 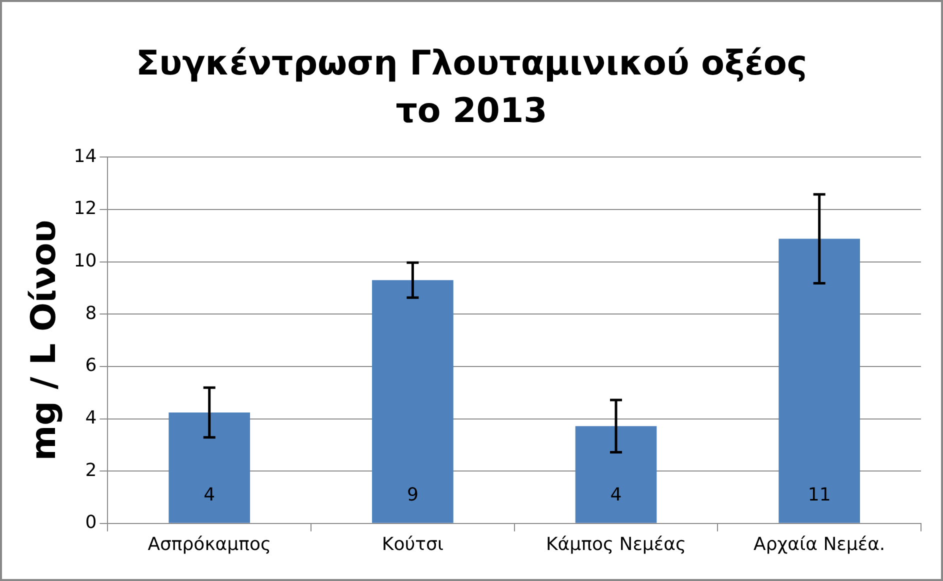 What do you see at coordinates (616, 544) in the screenshot?
I see `x-tick-label: Κάμπος Νεμέας` at bounding box center [616, 544].